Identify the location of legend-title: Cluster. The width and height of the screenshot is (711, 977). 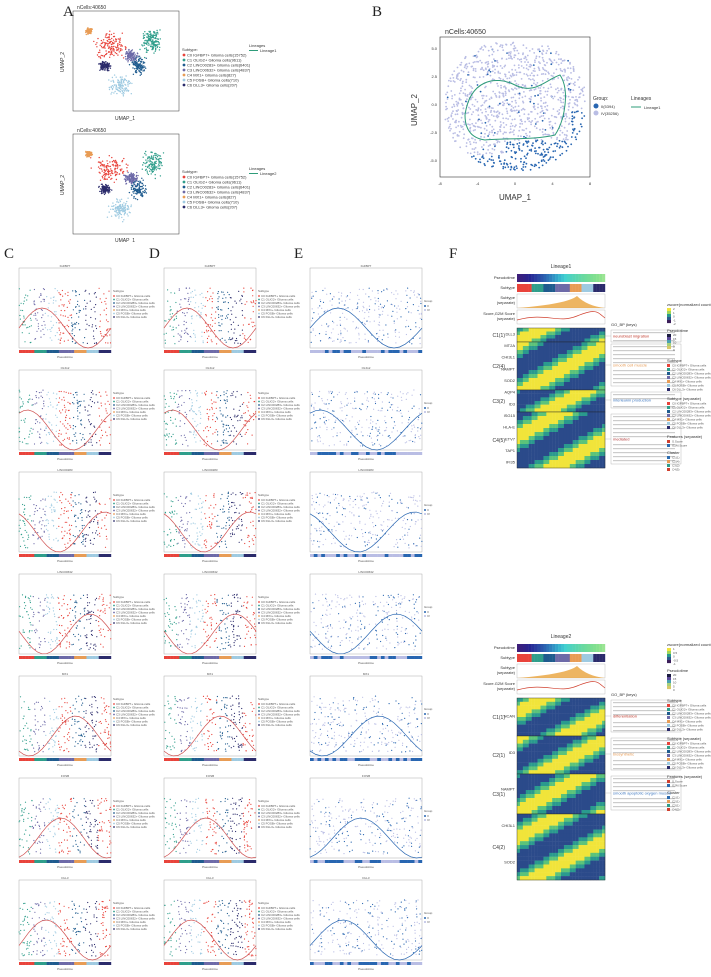
(673, 452).